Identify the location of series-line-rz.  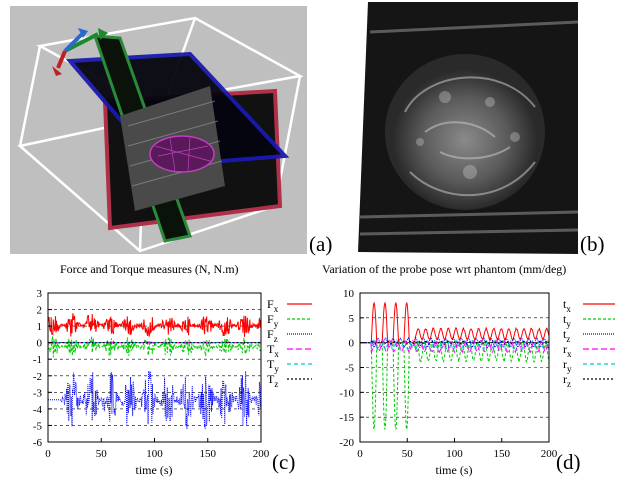
(455, 342).